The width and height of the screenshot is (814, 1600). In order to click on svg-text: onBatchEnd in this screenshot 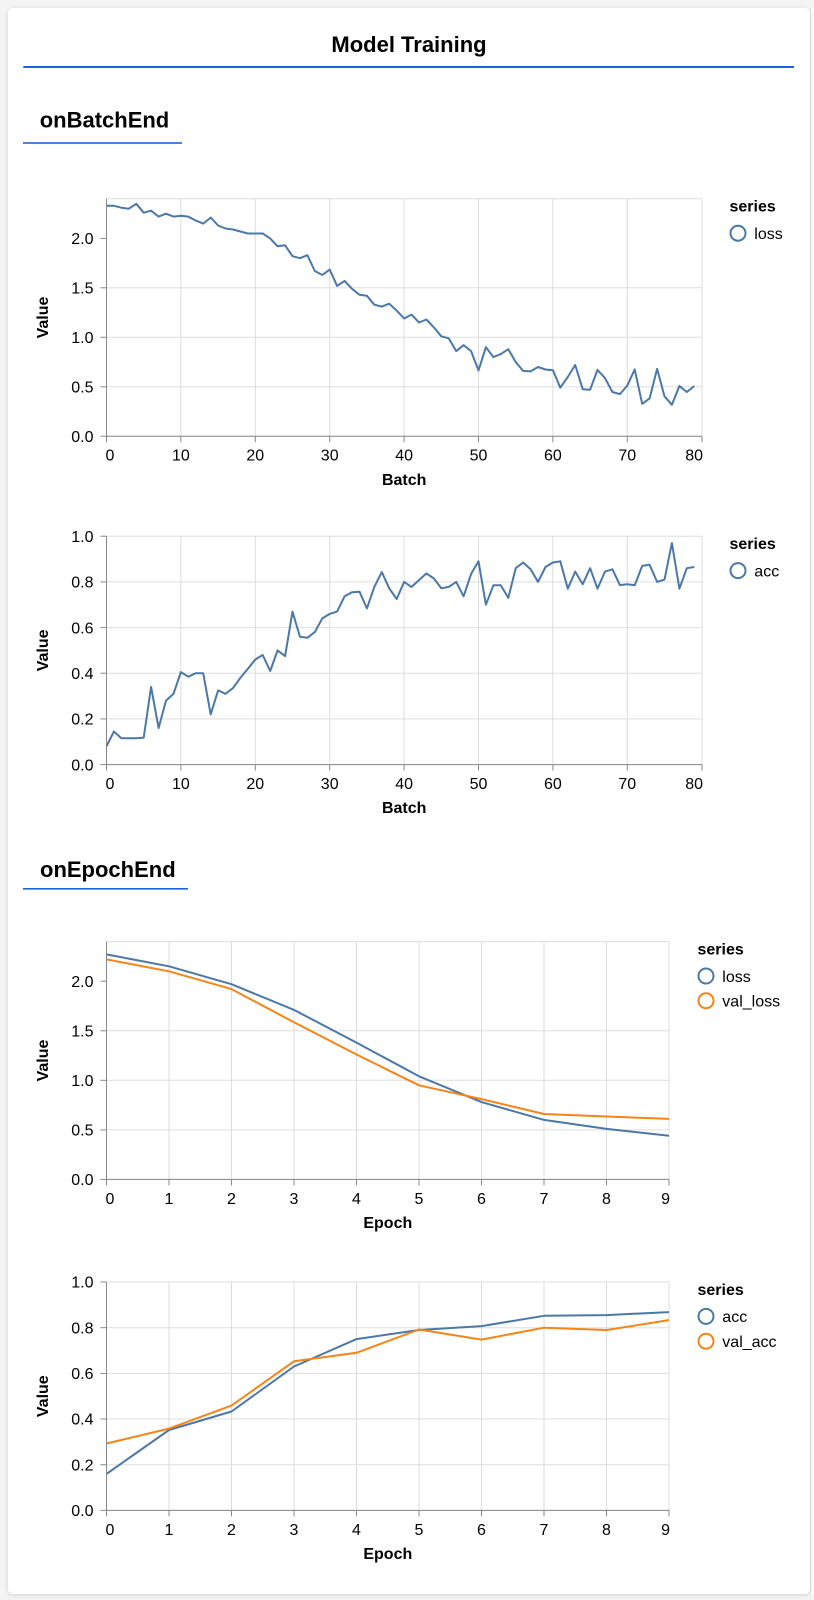, I will do `click(105, 119)`.